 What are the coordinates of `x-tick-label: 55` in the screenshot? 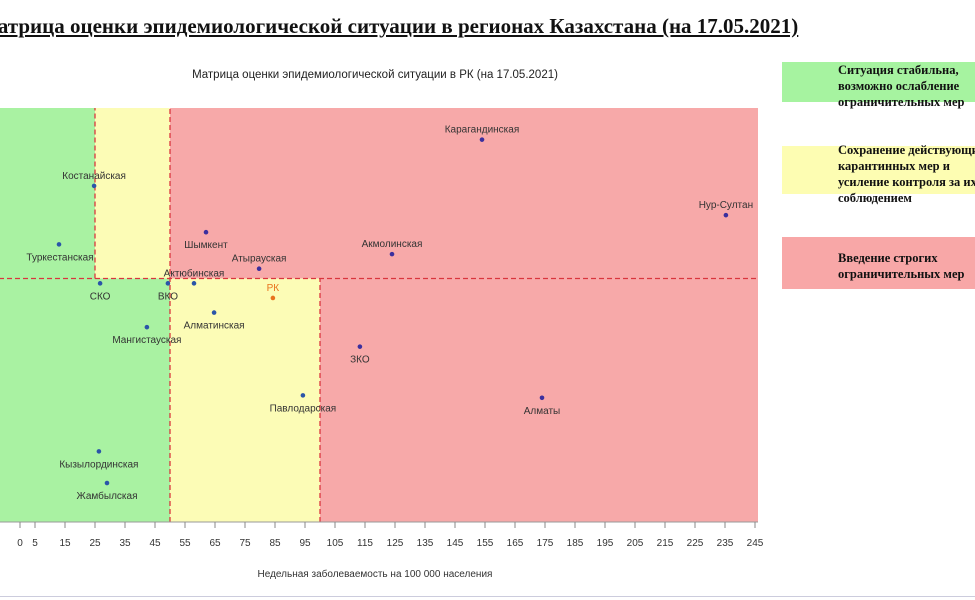 It's located at (185, 543).